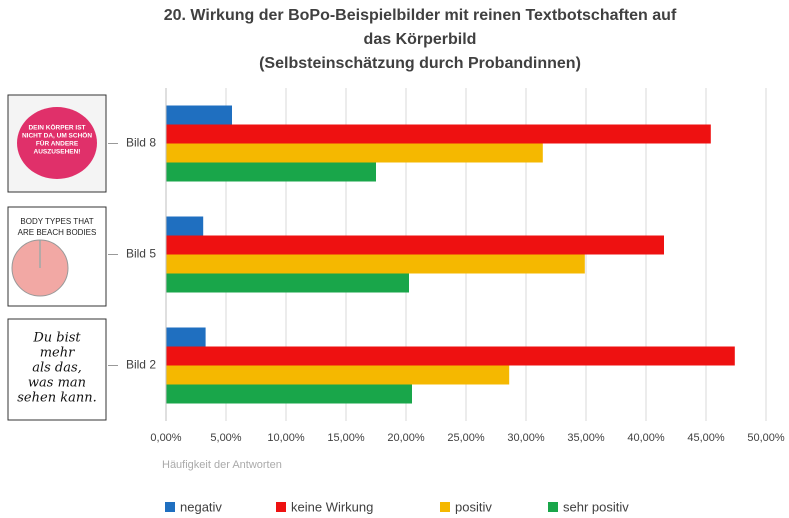 The image size is (789, 518). What do you see at coordinates (586, 438) in the screenshot?
I see `x-tick-label: 35,00%` at bounding box center [586, 438].